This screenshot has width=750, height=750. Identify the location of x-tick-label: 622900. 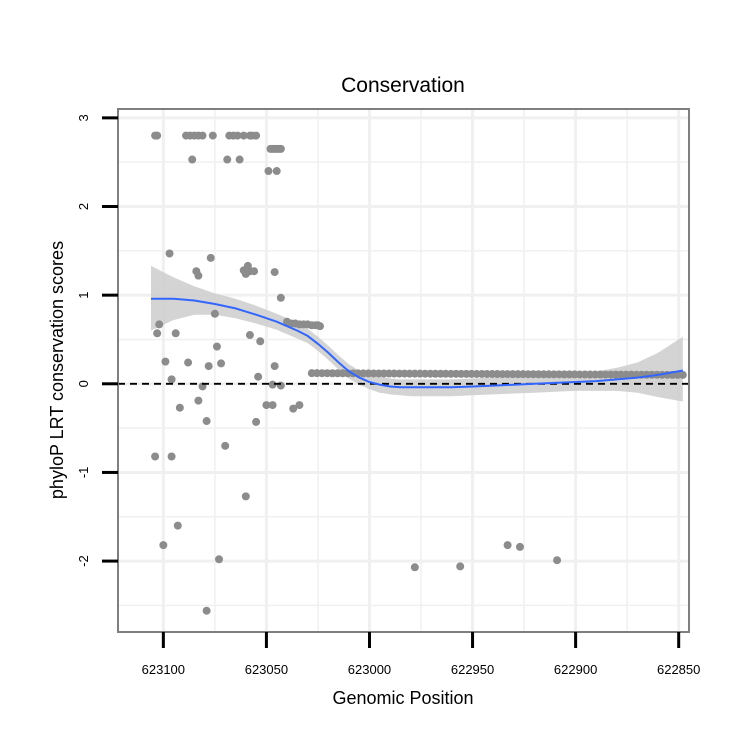
(575, 669).